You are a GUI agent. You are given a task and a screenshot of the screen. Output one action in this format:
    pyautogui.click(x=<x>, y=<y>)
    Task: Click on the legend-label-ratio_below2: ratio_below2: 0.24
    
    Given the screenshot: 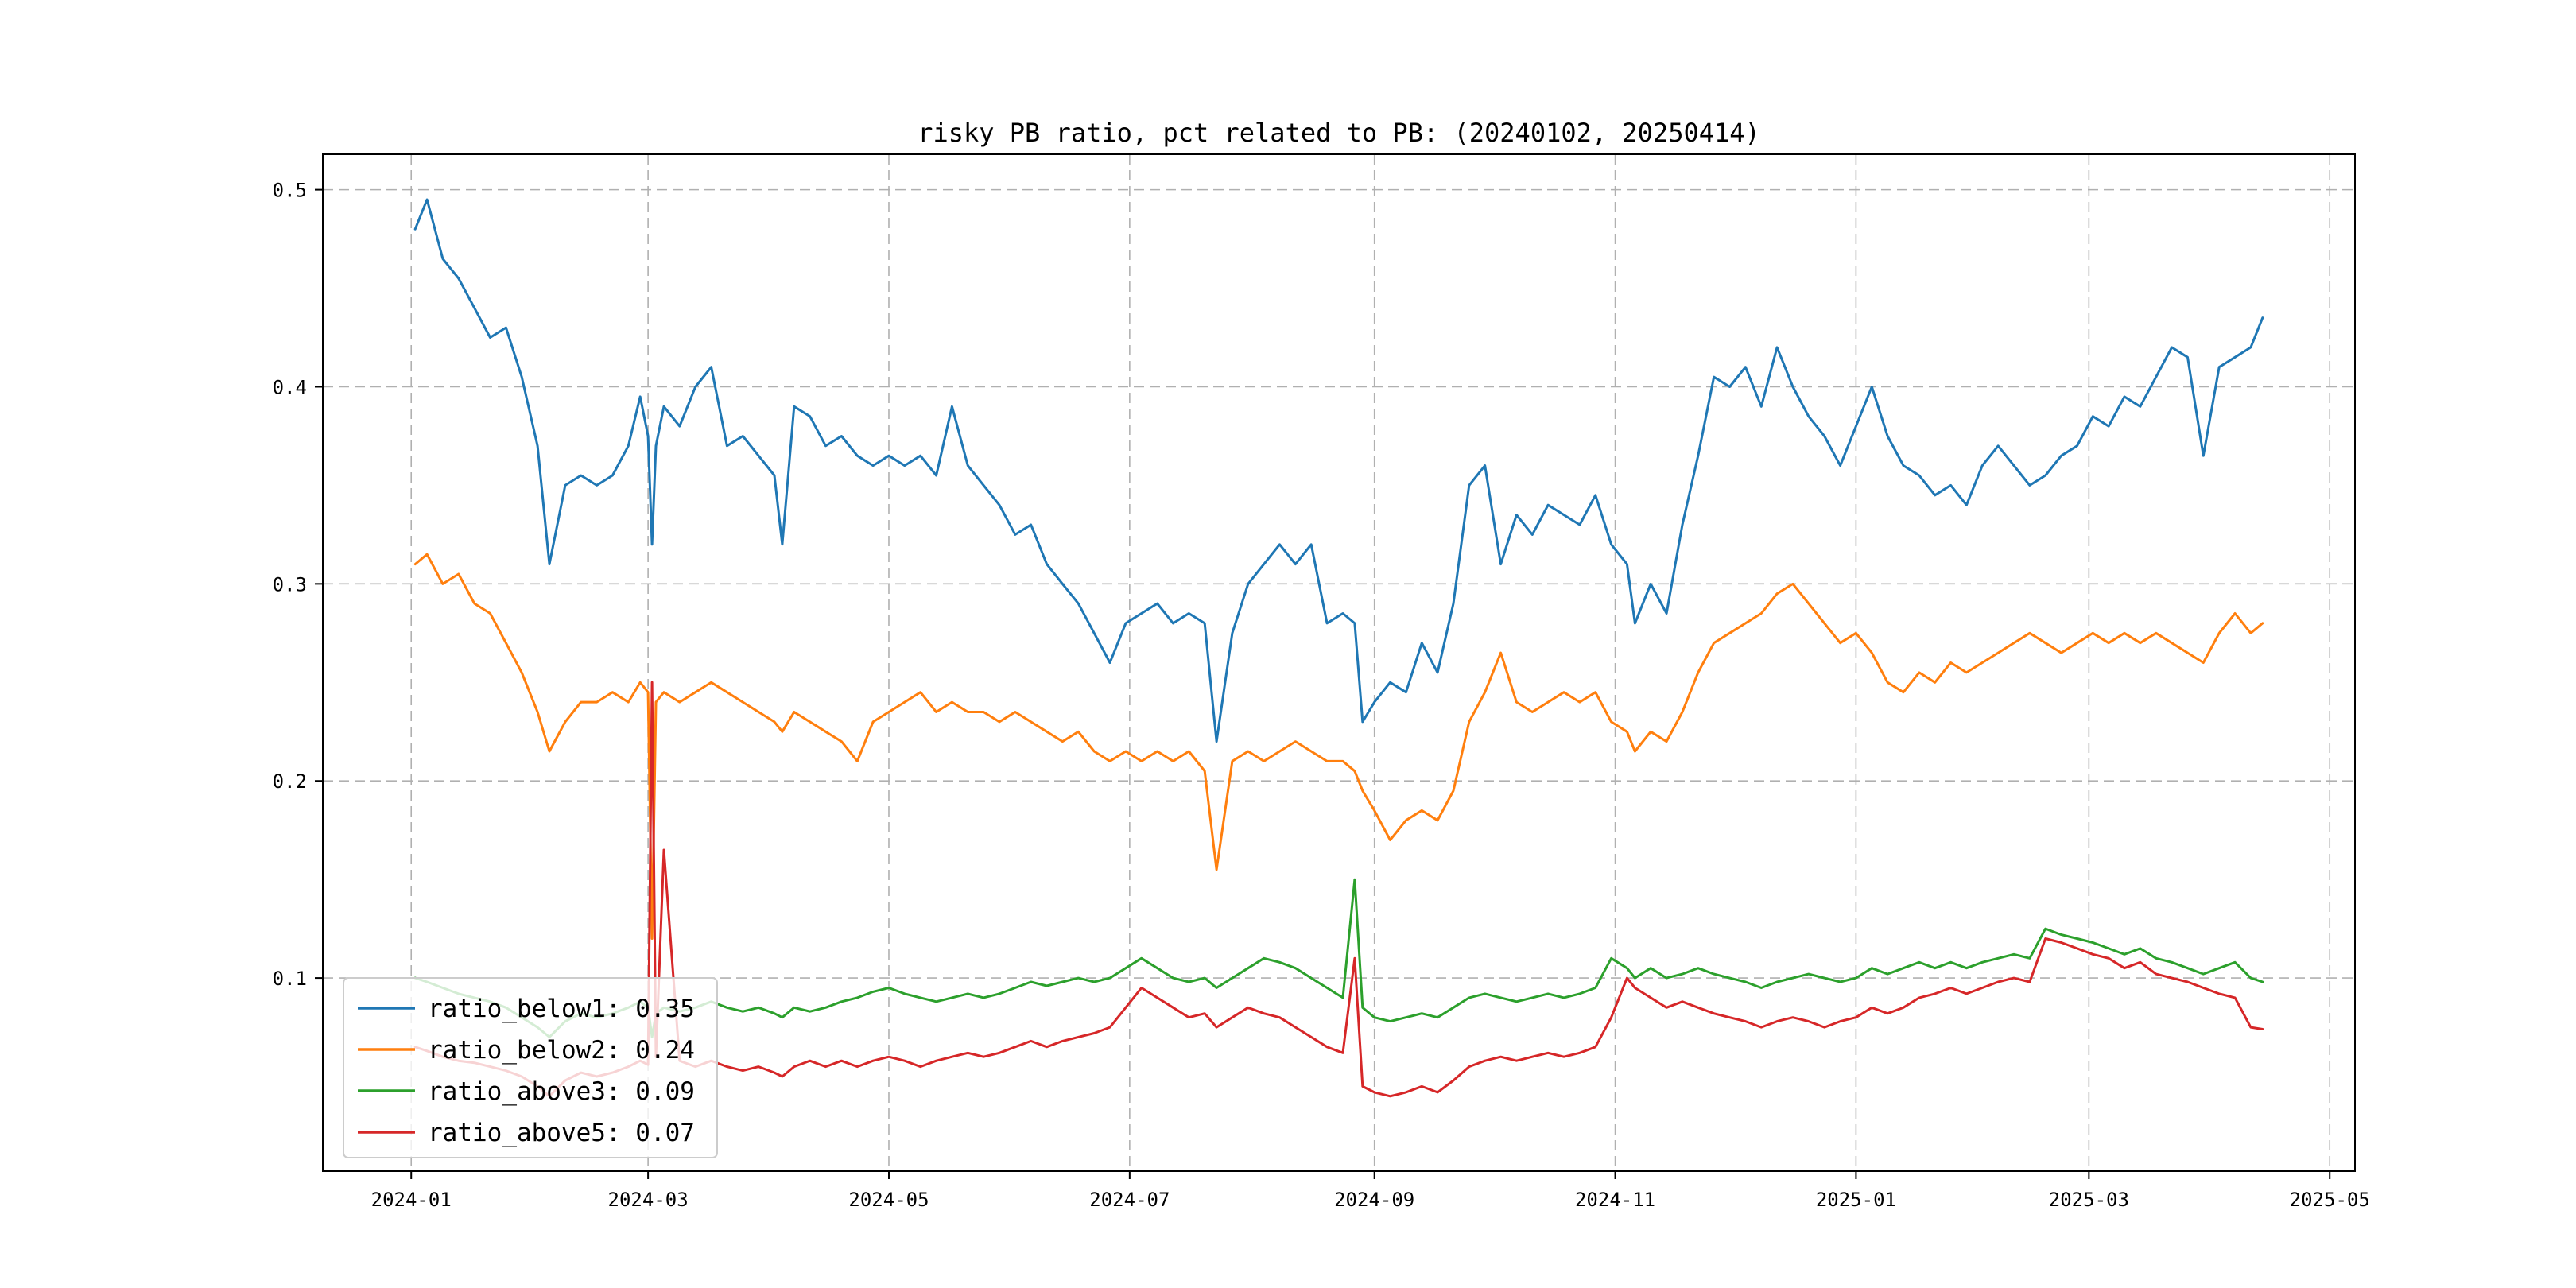 What is the action you would take?
    pyautogui.click(x=562, y=1050)
    